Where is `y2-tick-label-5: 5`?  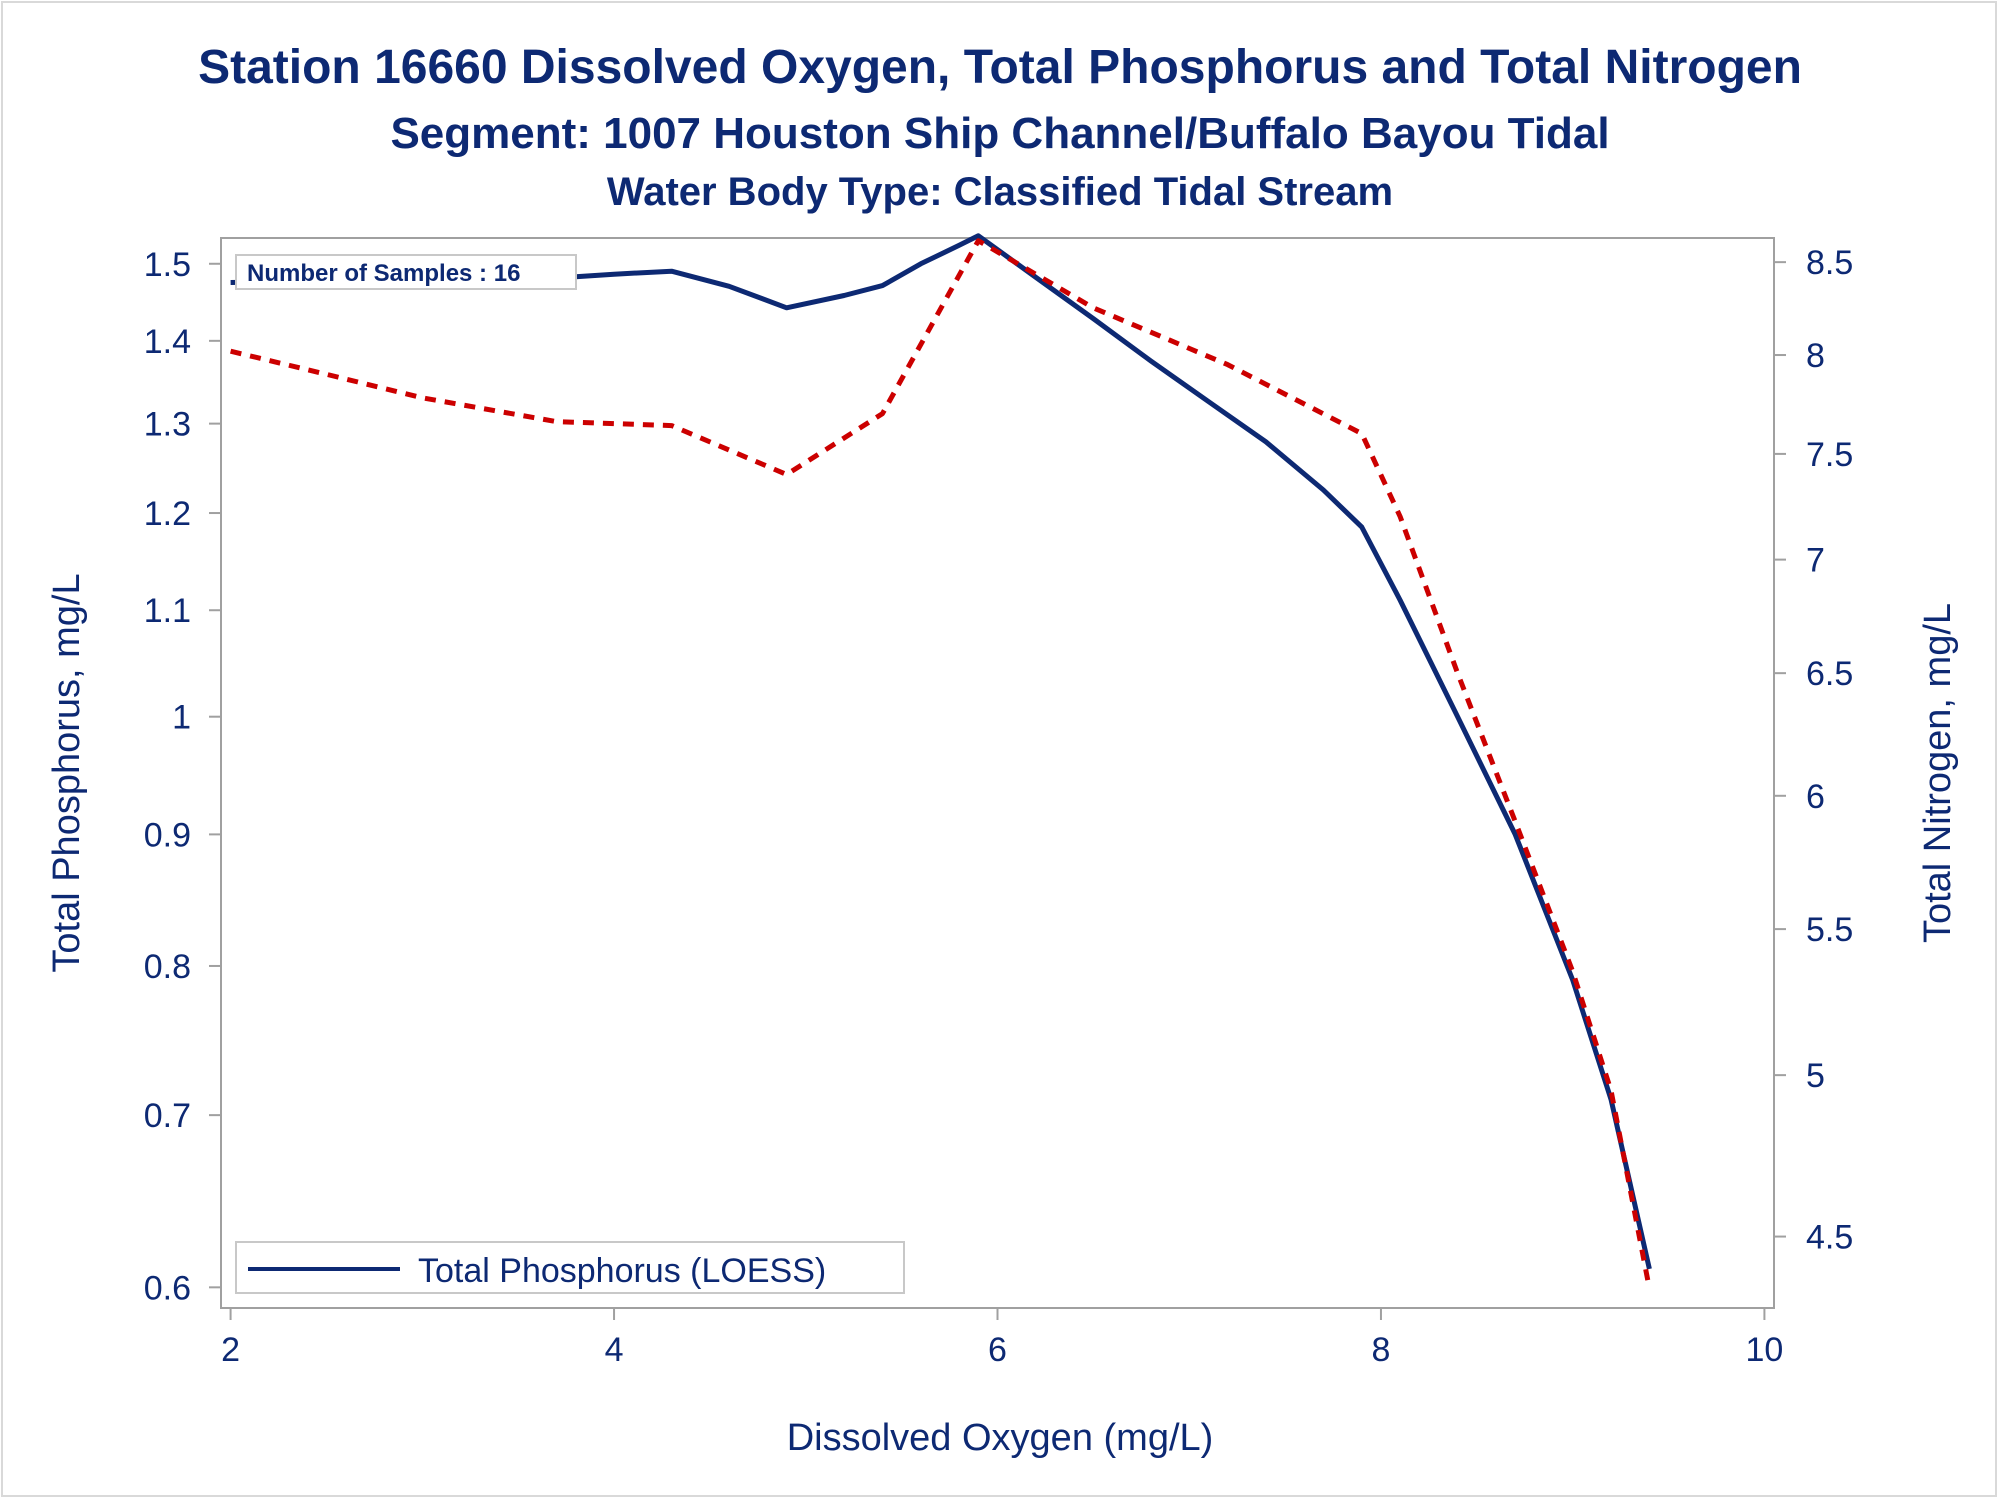 y2-tick-label-5: 5 is located at coordinates (1815, 1076).